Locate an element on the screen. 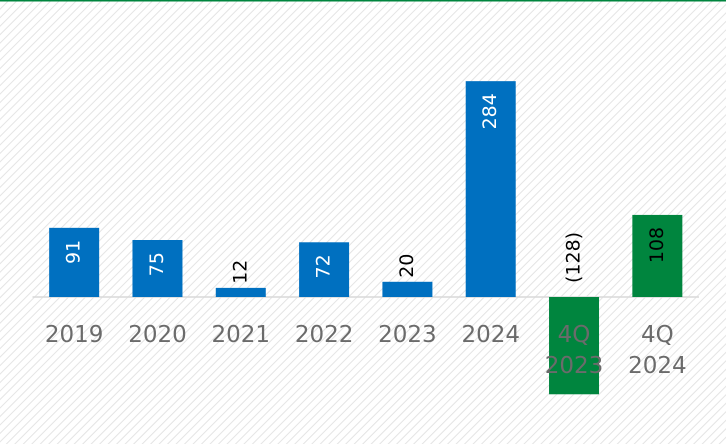 The width and height of the screenshot is (726, 444). value-label: 12 is located at coordinates (240, 272).